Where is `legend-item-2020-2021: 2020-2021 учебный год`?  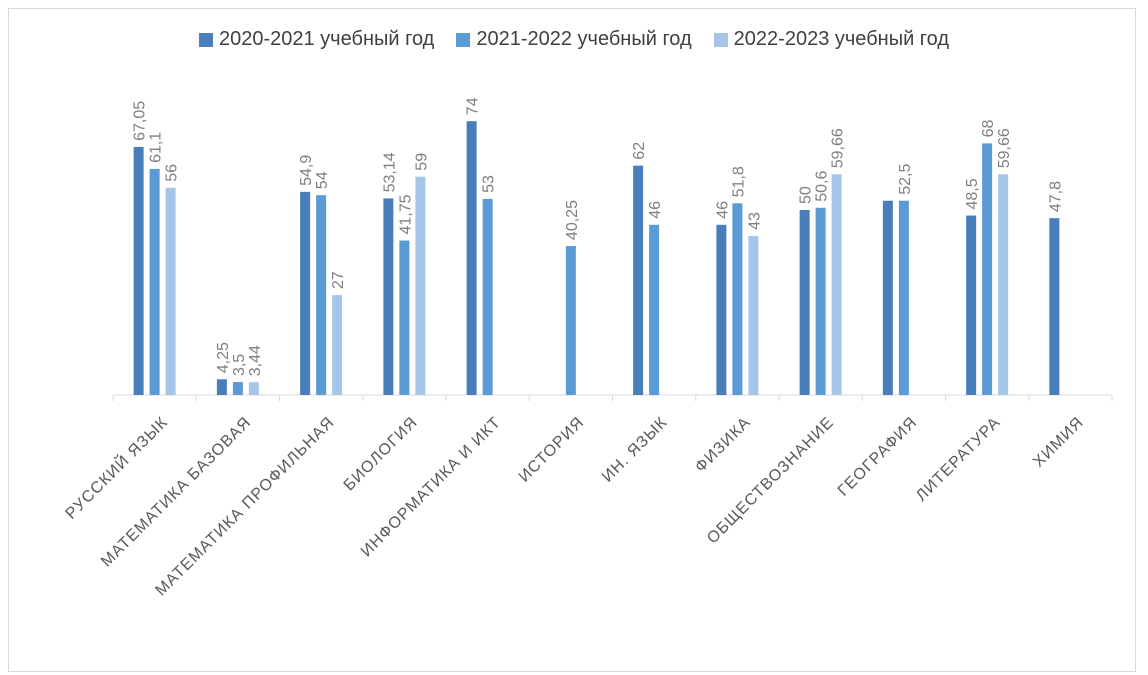 legend-item-2020-2021: 2020-2021 учебный год is located at coordinates (316, 39).